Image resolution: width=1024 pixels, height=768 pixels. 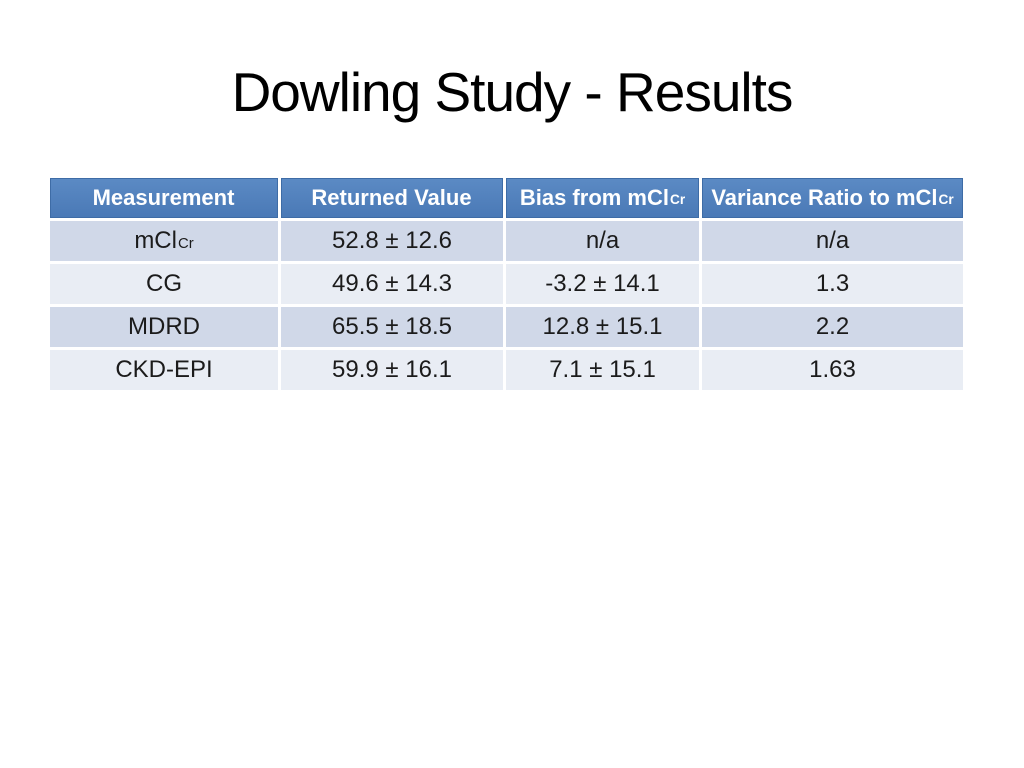 I want to click on table-cell-r1-c1: 49.6 ± 14.3, so click(x=392, y=284).